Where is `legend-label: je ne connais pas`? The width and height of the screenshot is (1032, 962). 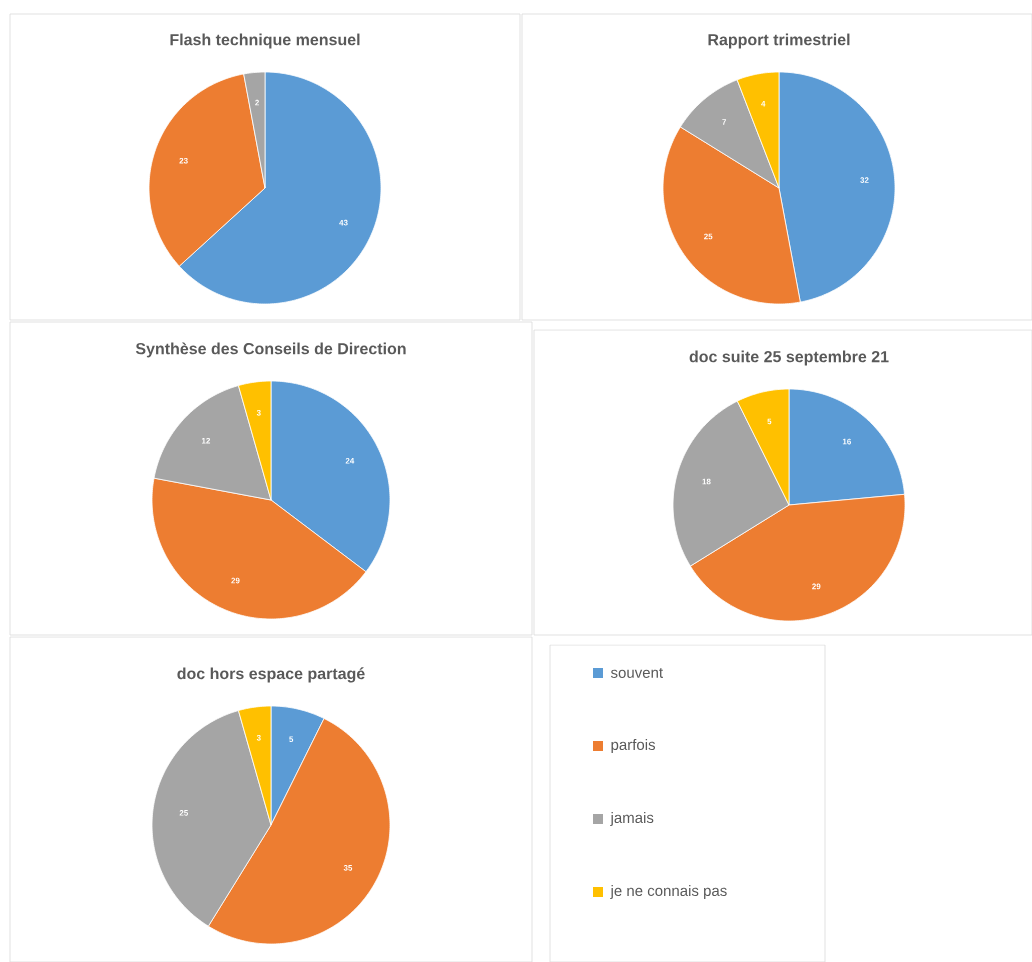 legend-label: je ne connais pas is located at coordinates (668, 892).